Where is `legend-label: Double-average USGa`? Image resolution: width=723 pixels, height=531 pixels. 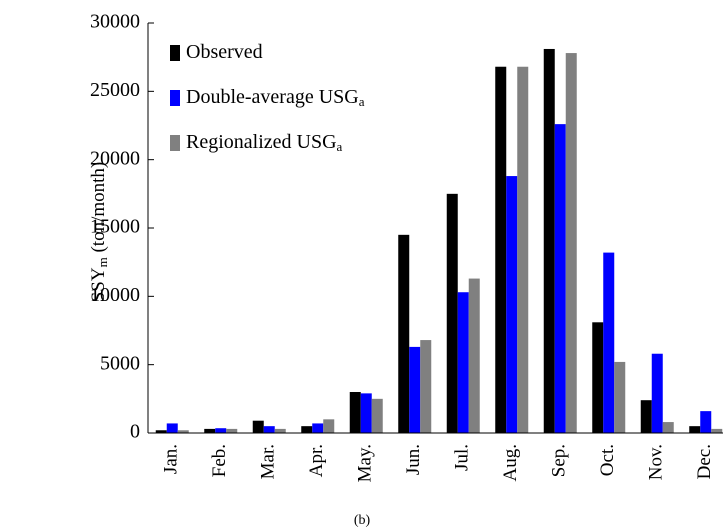 legend-label: Double-average USGa is located at coordinates (275, 97).